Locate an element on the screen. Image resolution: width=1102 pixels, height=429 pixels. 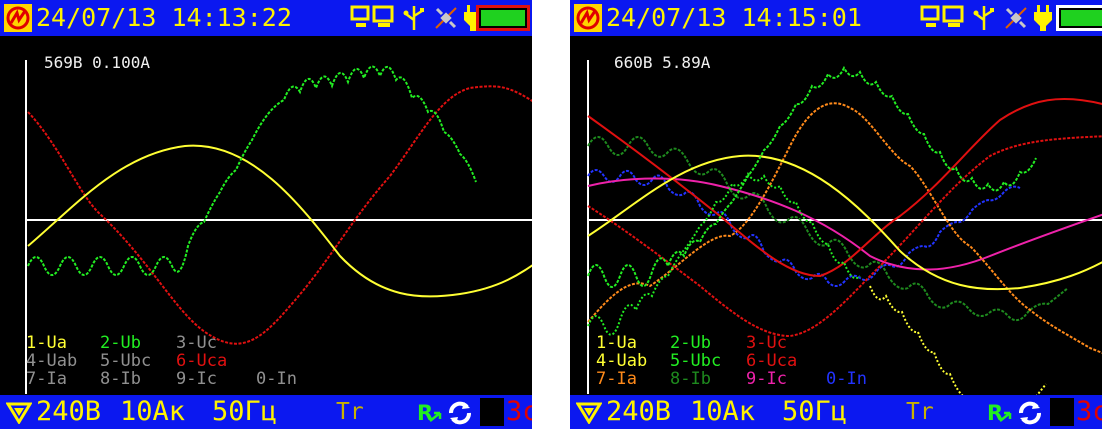
trace-uab is located at coordinates (958, 340).